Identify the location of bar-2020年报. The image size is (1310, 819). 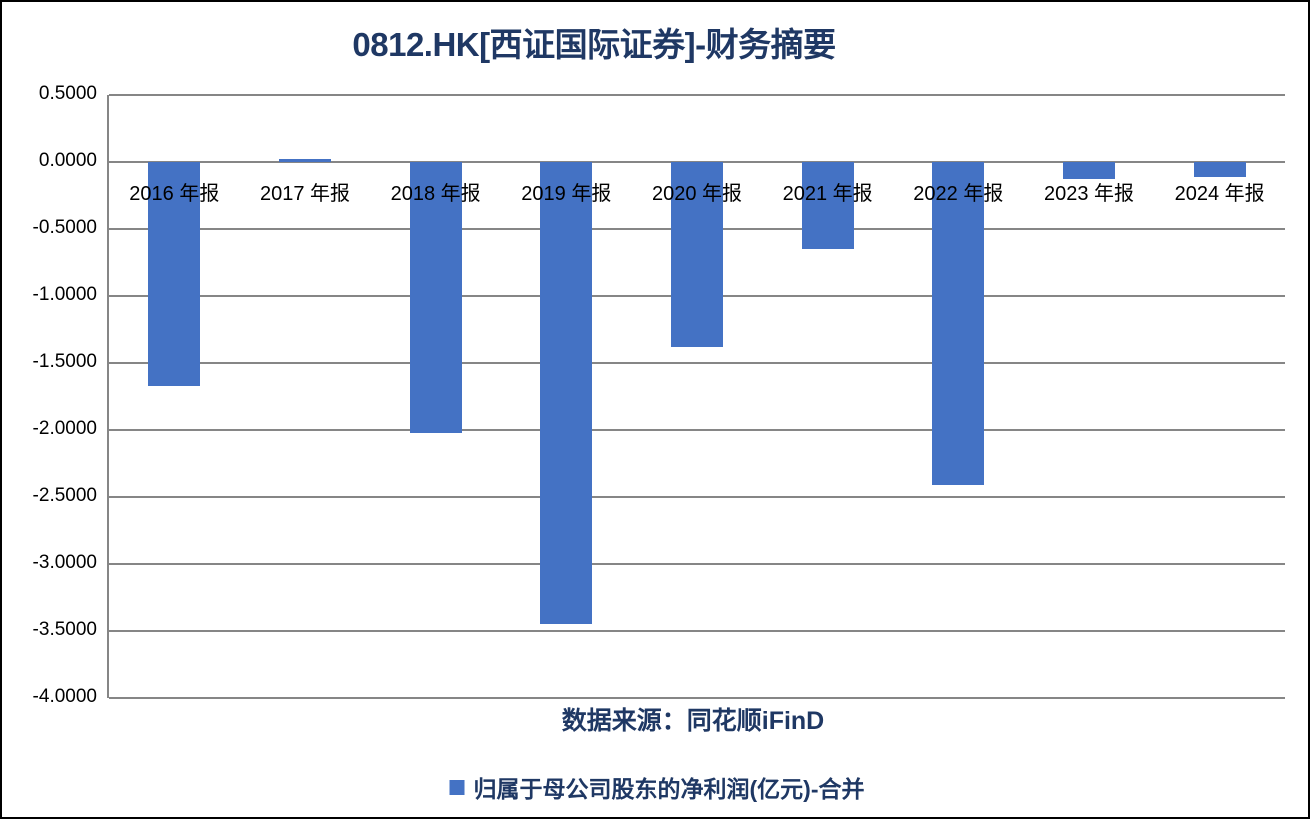
(697, 254).